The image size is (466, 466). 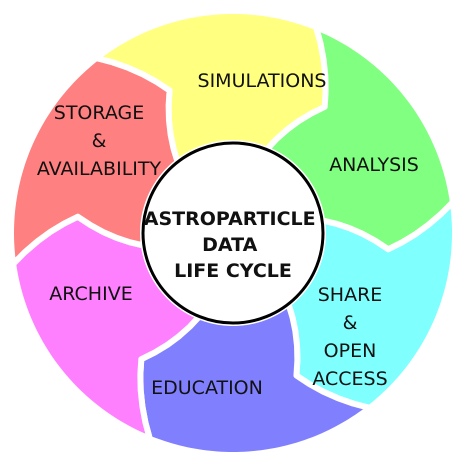 I want to click on segment-label-simulations: SIMULATIONS, so click(x=262, y=81).